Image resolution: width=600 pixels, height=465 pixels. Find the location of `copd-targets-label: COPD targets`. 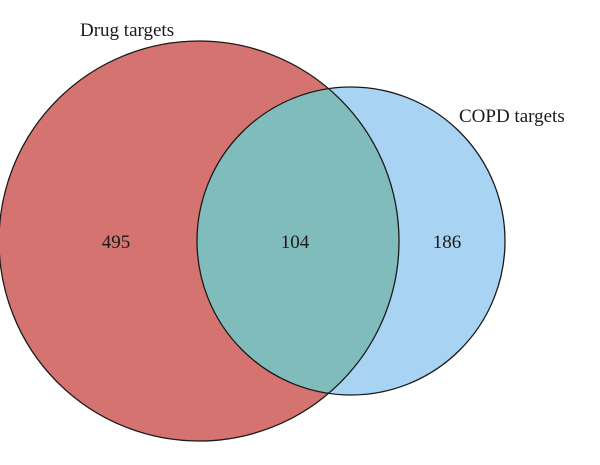

copd-targets-label: COPD targets is located at coordinates (512, 116).